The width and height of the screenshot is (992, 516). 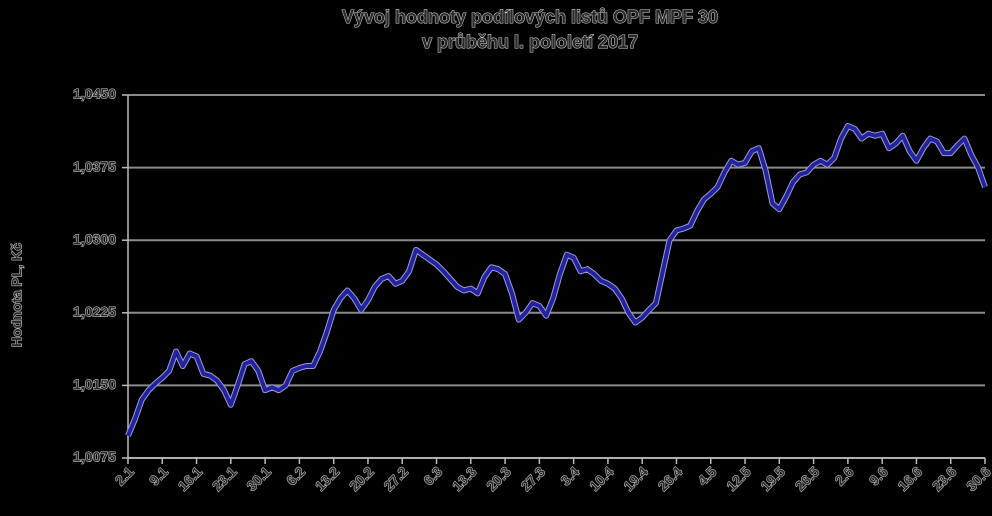 I want to click on x-tick-label: 30.6, so click(x=977, y=478).